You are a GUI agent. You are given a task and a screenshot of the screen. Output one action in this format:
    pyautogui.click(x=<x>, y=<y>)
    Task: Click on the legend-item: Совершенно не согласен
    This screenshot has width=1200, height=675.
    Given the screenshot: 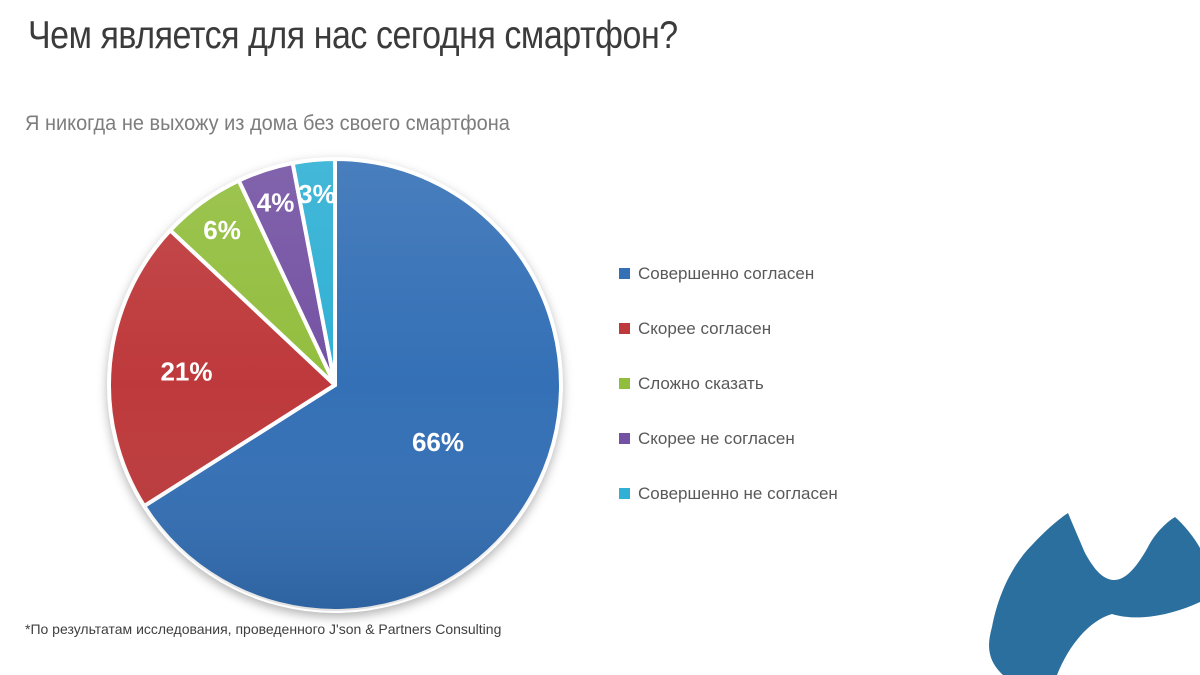 What is the action you would take?
    pyautogui.click(x=728, y=493)
    